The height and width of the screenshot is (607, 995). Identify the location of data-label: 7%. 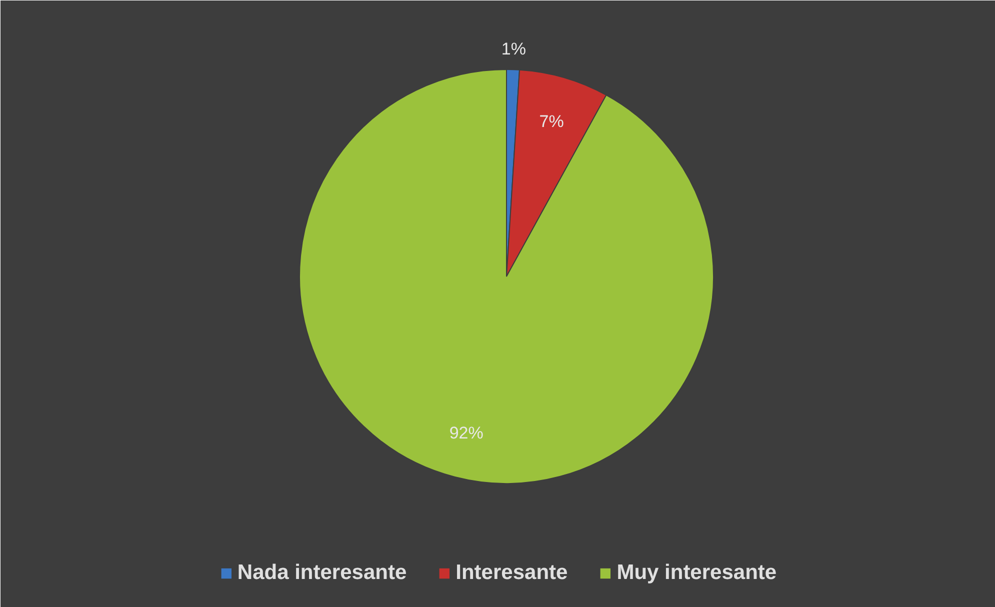
(551, 121).